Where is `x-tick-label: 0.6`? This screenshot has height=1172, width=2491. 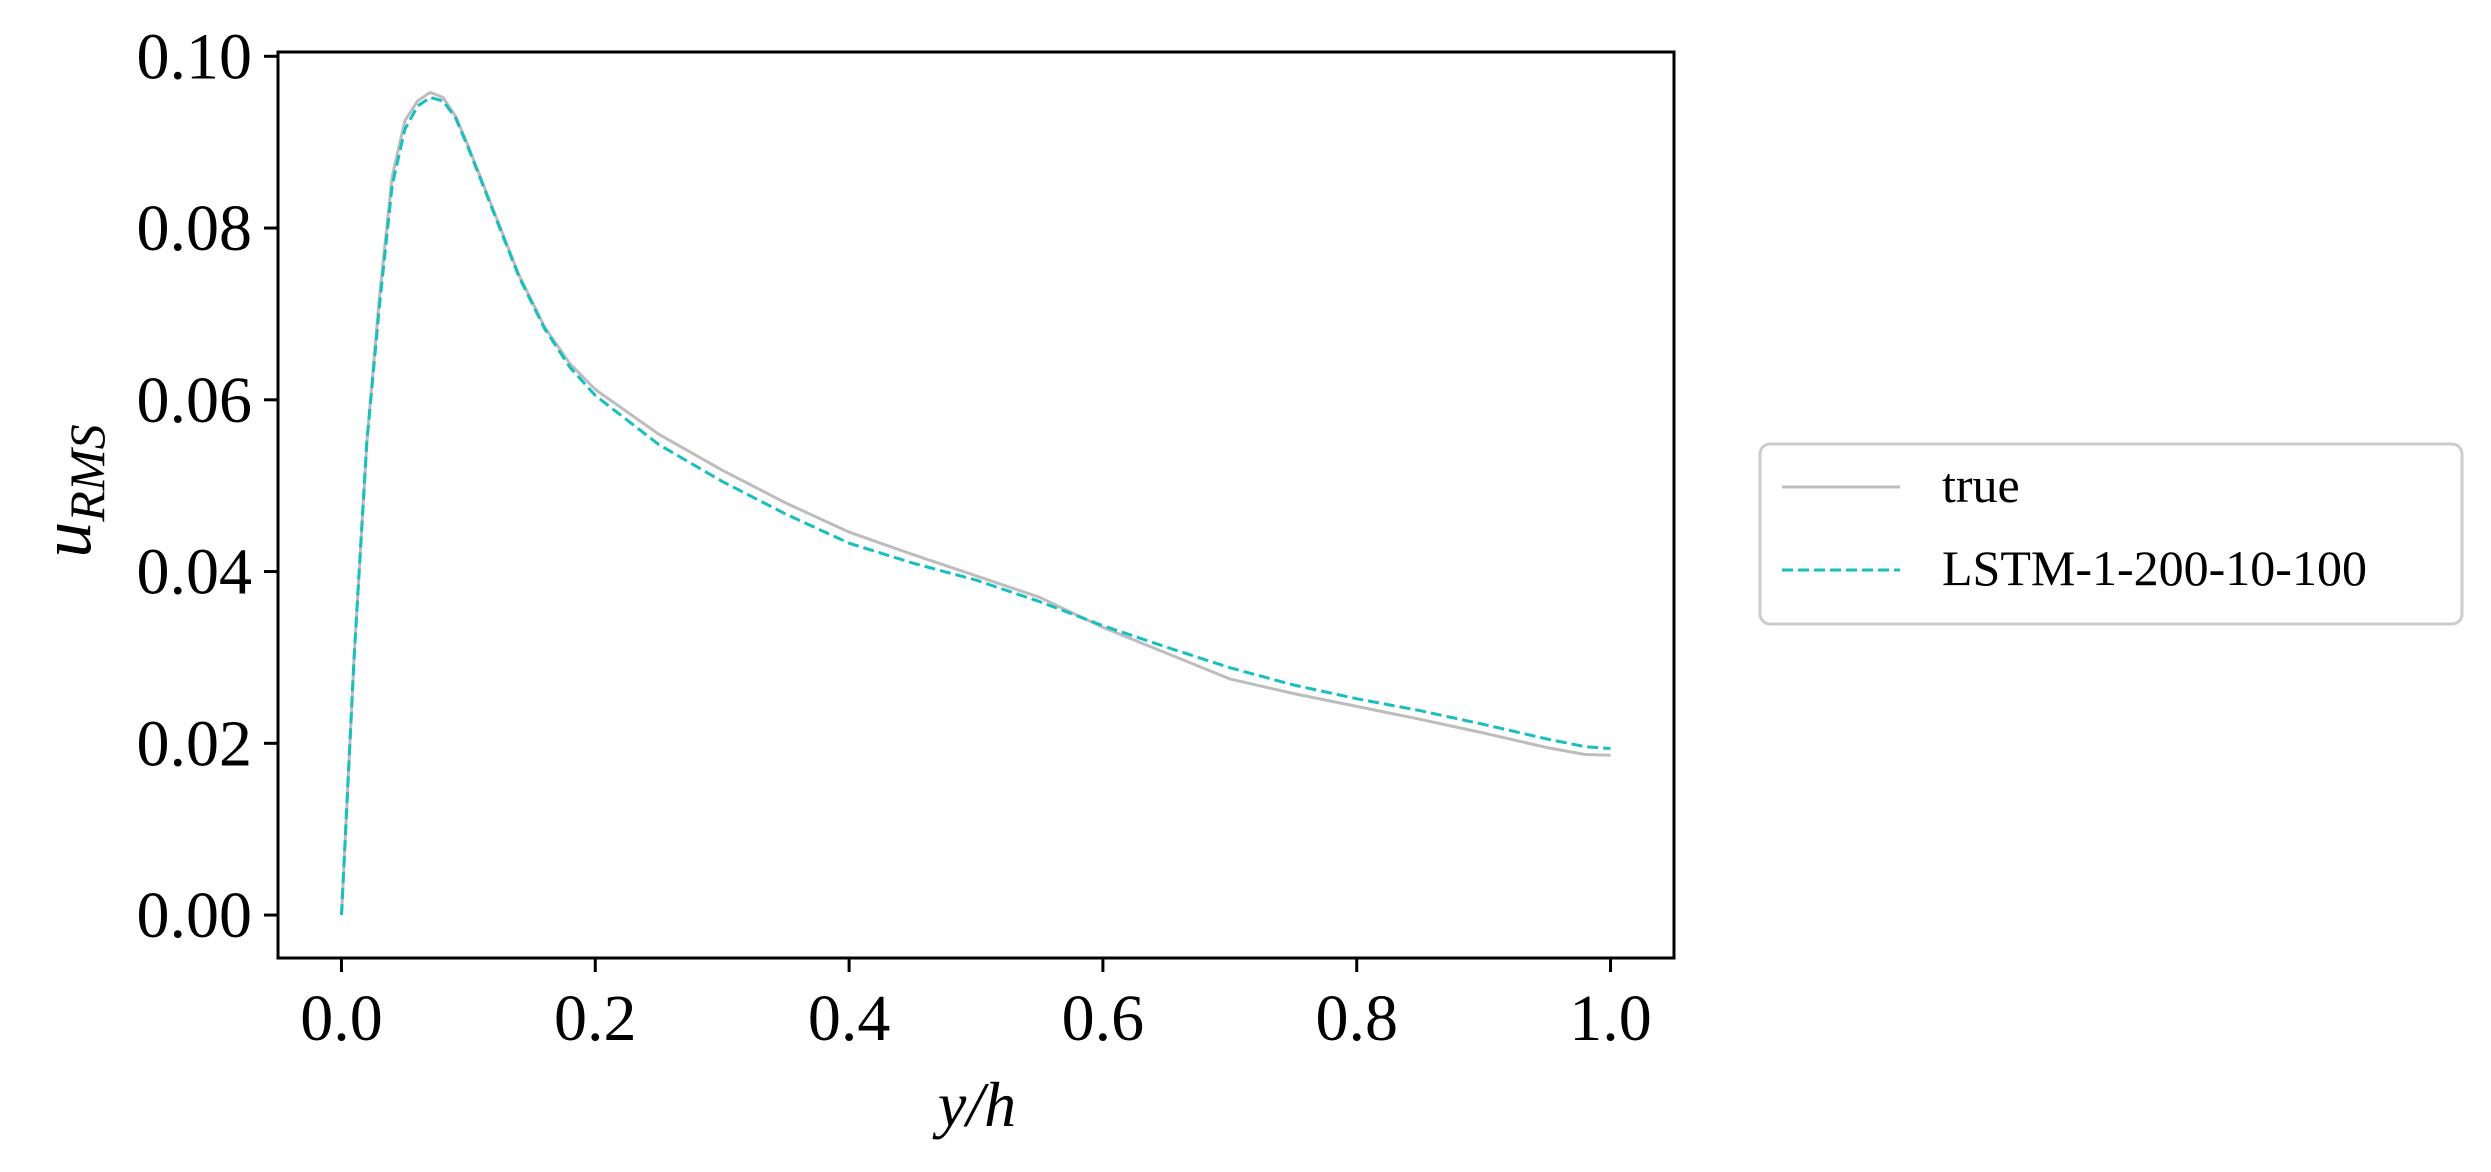
x-tick-label: 0.6 is located at coordinates (1103, 1018).